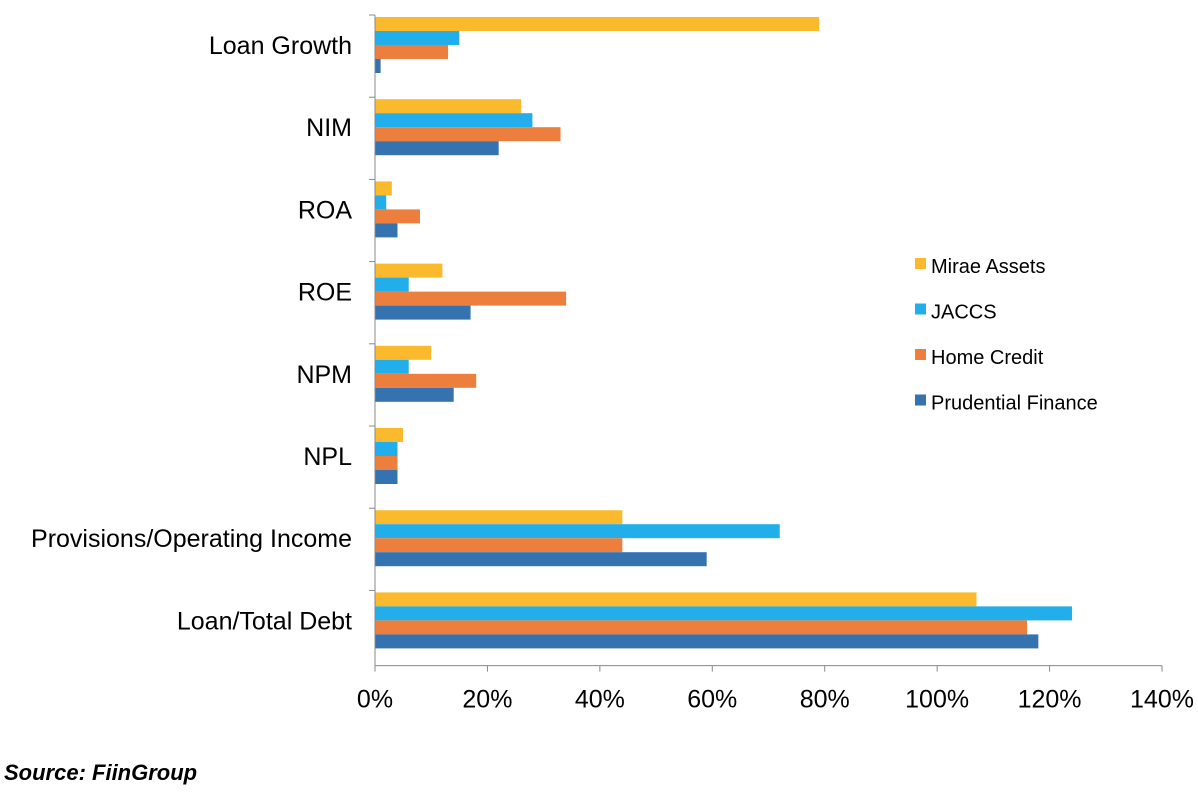  I want to click on x-tick-label: 60%, so click(712, 700).